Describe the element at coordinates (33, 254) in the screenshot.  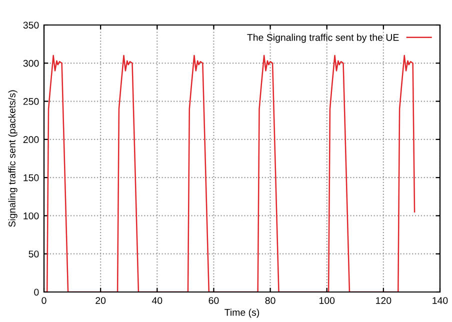
I see `y-tick-label: 50` at that location.